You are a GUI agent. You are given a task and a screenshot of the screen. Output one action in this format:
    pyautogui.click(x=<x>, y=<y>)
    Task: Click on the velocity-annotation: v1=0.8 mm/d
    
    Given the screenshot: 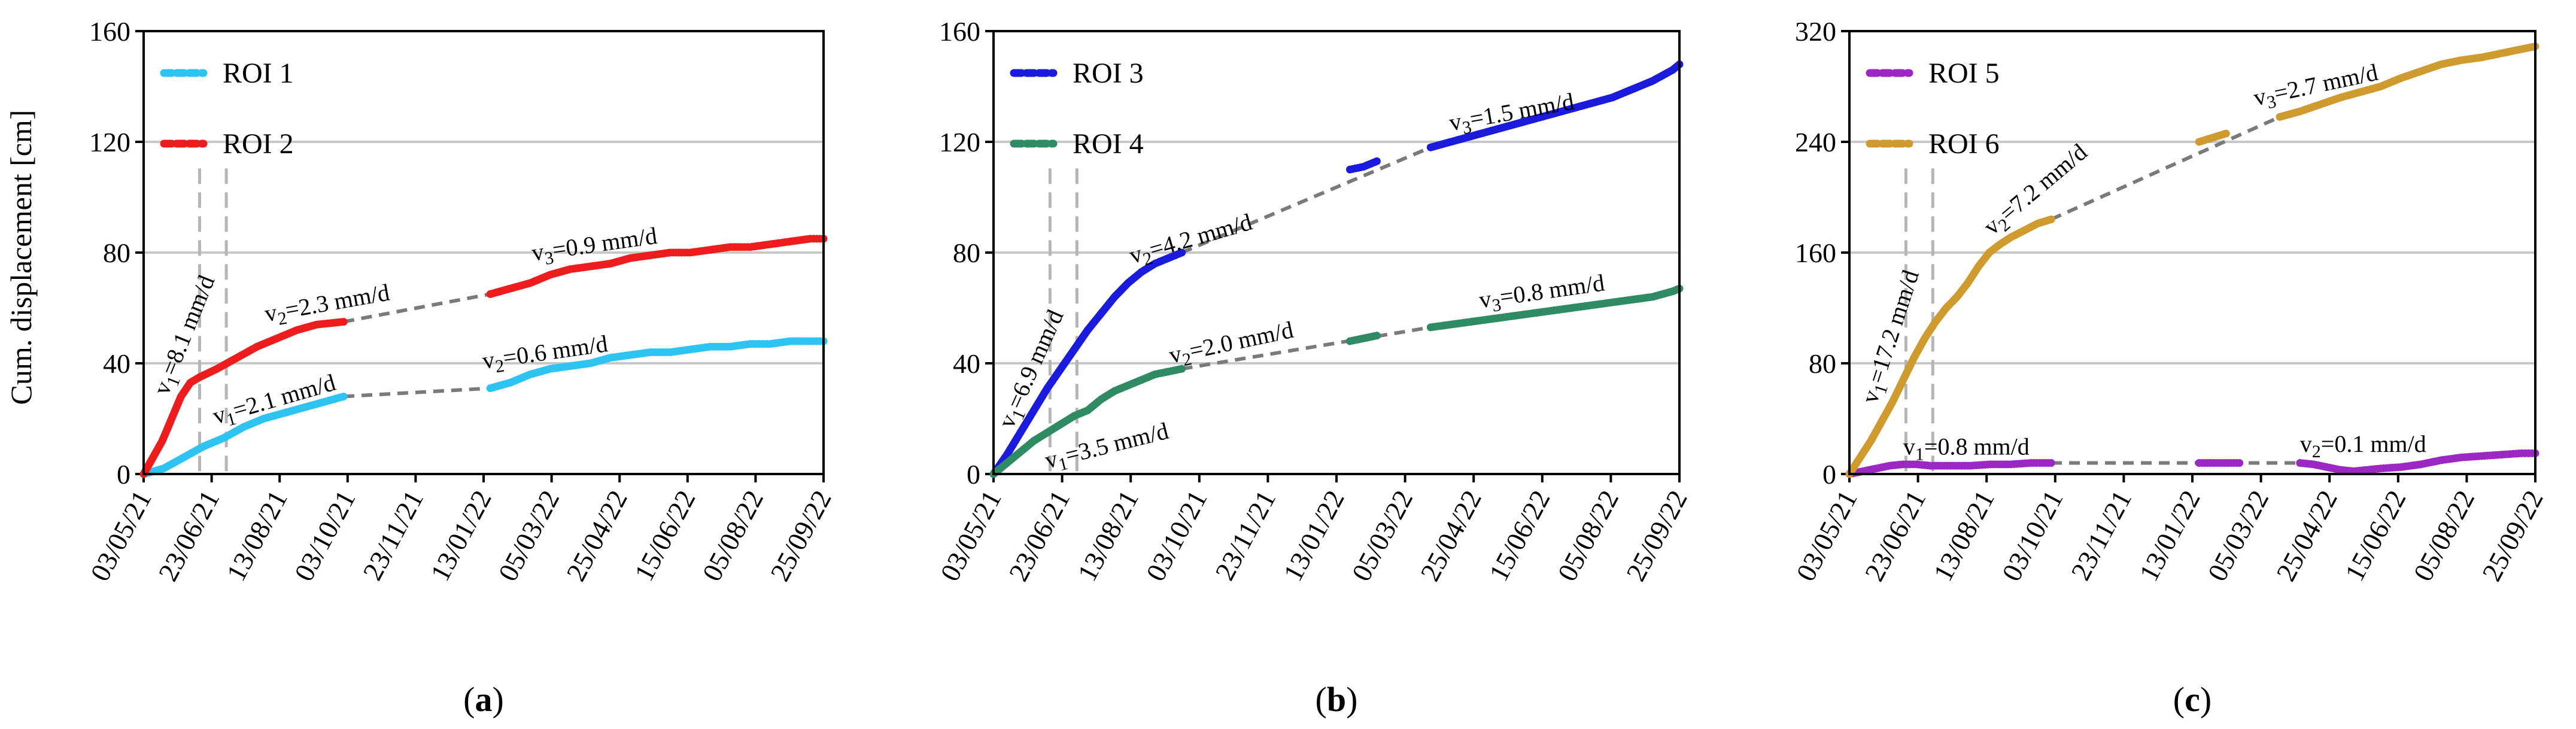 What is the action you would take?
    pyautogui.click(x=1966, y=448)
    